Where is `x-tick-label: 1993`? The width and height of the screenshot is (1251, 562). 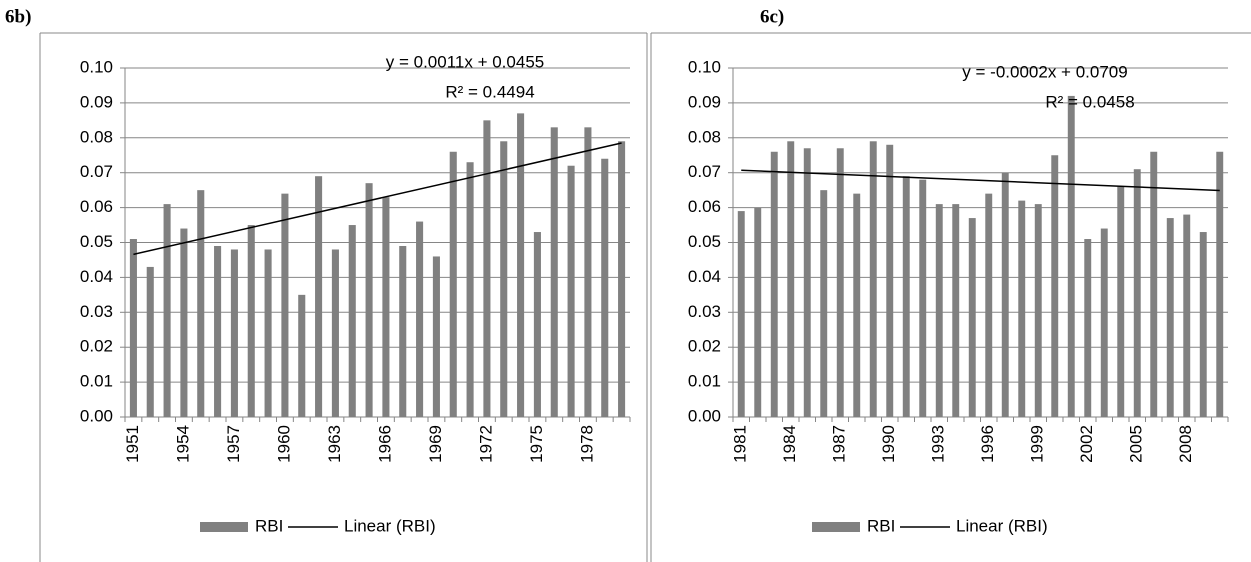
x-tick-label: 1993 is located at coordinates (938, 444).